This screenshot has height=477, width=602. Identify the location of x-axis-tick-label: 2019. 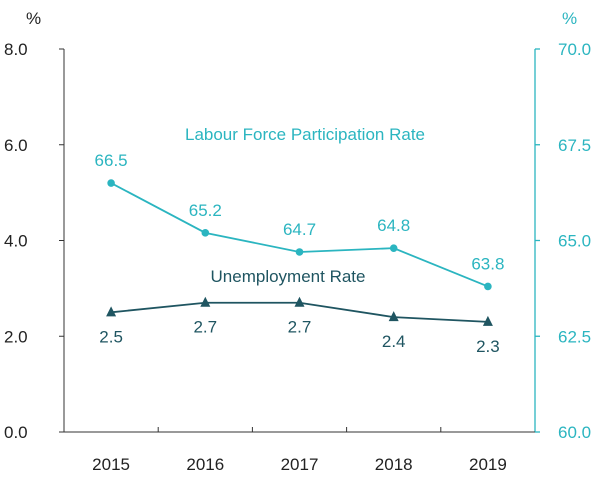
(488, 464).